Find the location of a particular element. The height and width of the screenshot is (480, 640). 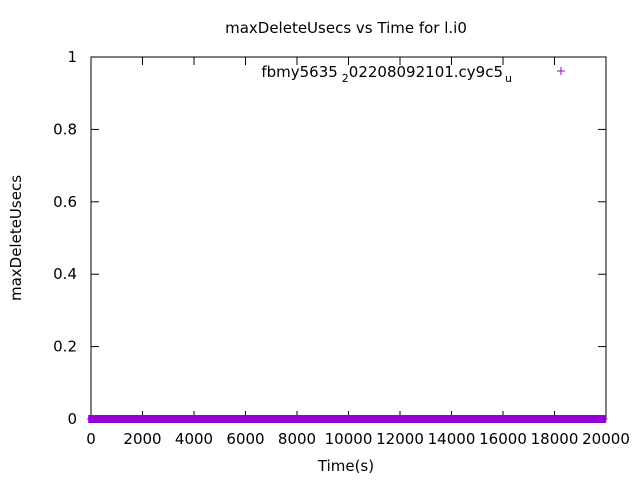

legend-label-subscript-1: 2 is located at coordinates (345, 78).